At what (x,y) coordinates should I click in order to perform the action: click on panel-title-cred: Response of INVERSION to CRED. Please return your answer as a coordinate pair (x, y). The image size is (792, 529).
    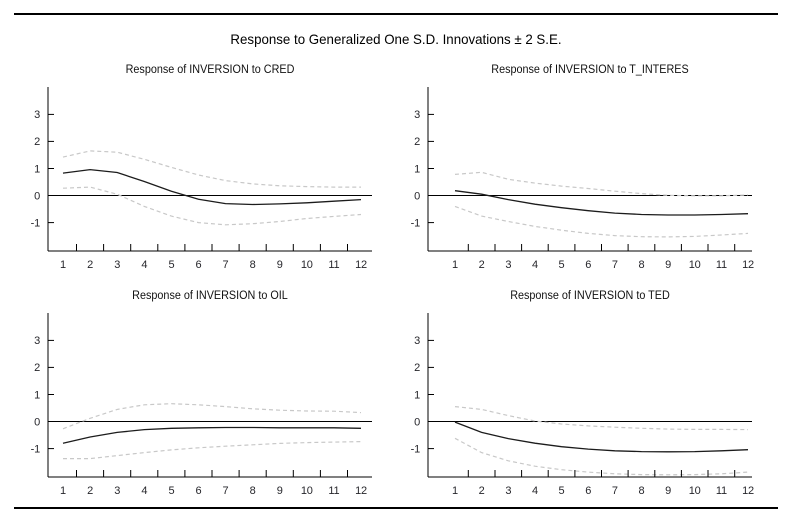
    Looking at the image, I should click on (210, 70).